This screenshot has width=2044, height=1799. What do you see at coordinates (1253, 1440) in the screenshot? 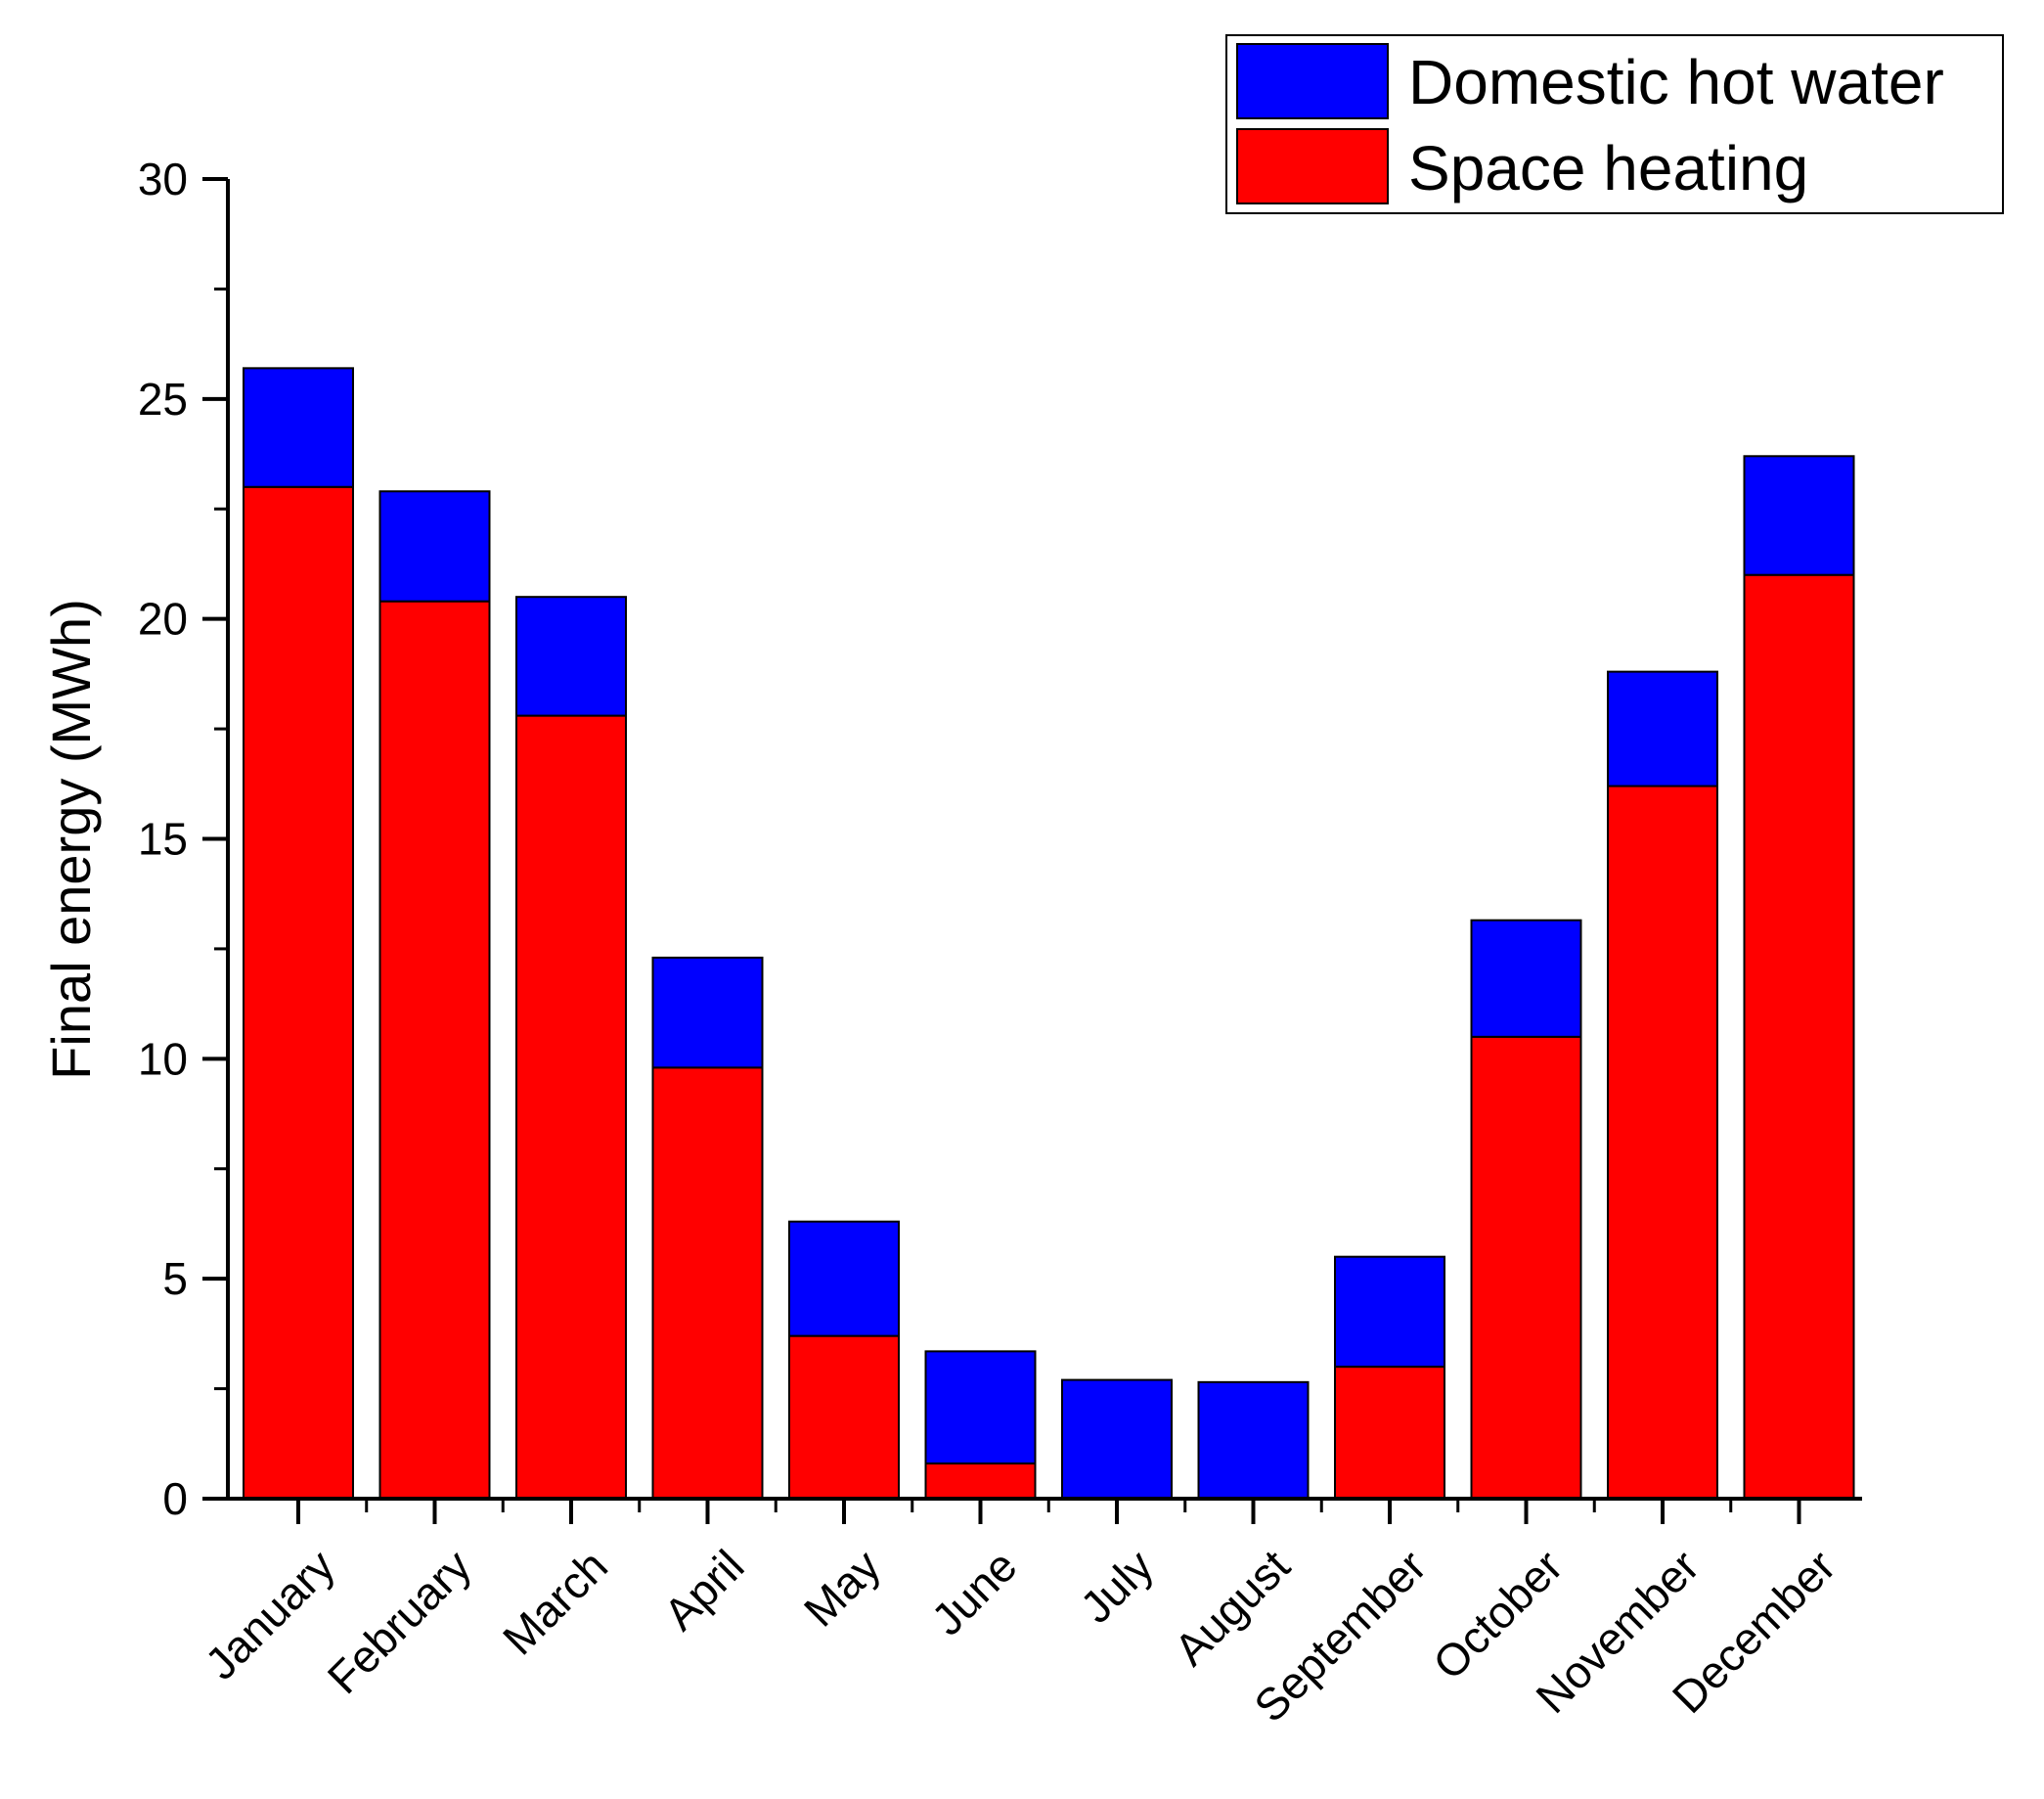
I see `bar-domestic-hot-water-august` at bounding box center [1253, 1440].